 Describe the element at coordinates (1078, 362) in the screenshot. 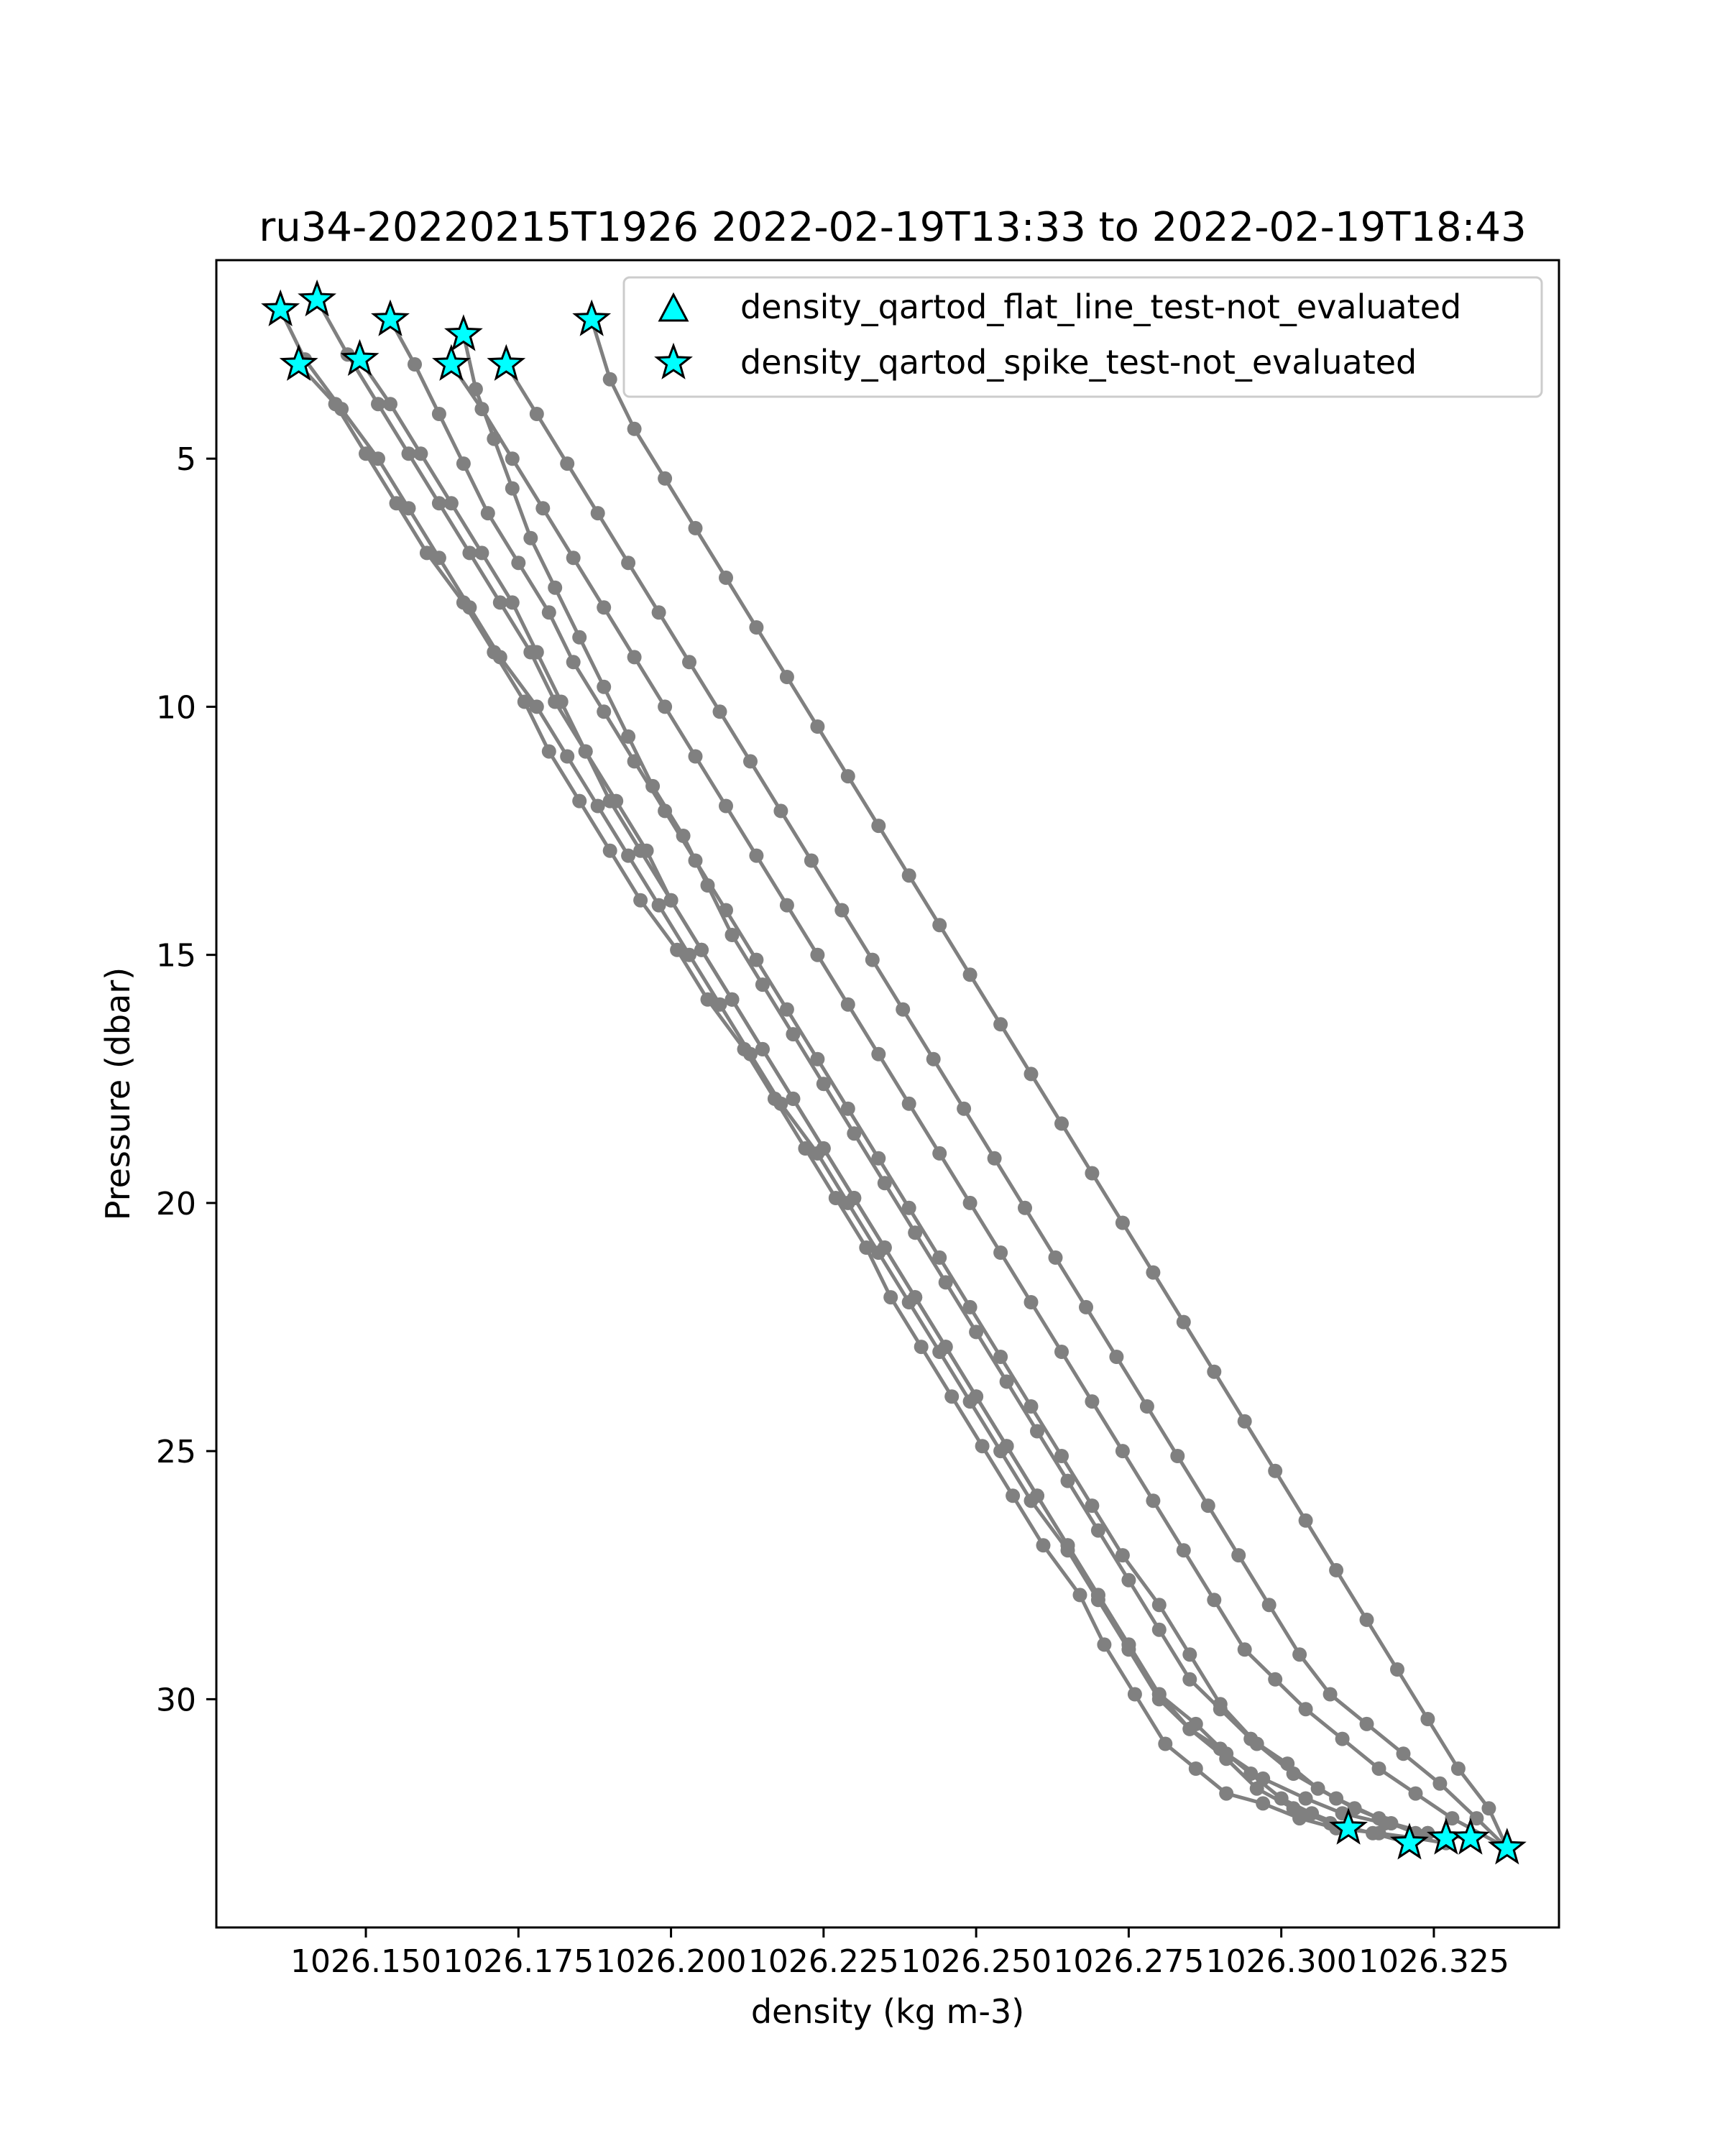

I see `legend-entry-spike: density_qartod_spike_test-not_evaluated` at that location.